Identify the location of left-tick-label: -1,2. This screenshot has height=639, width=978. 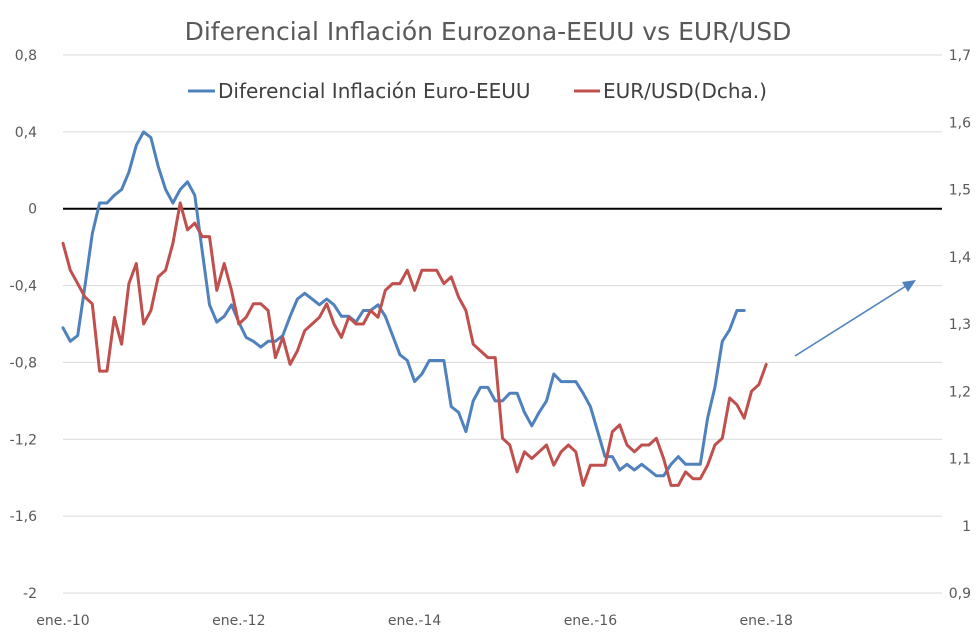
(23, 440).